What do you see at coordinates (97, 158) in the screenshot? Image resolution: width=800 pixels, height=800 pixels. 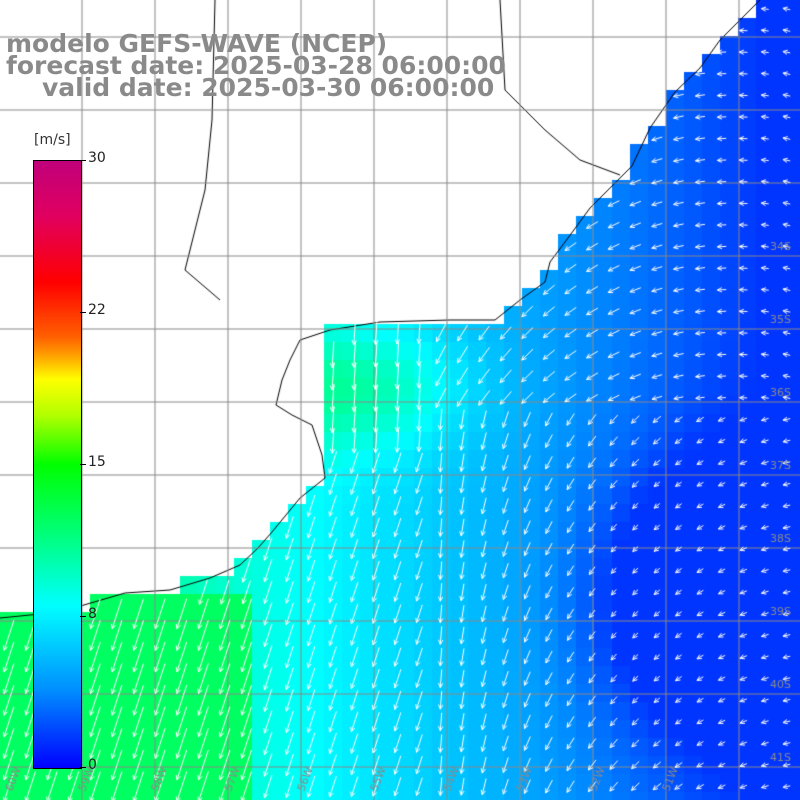 I see `colorbar-label-30: 30` at bounding box center [97, 158].